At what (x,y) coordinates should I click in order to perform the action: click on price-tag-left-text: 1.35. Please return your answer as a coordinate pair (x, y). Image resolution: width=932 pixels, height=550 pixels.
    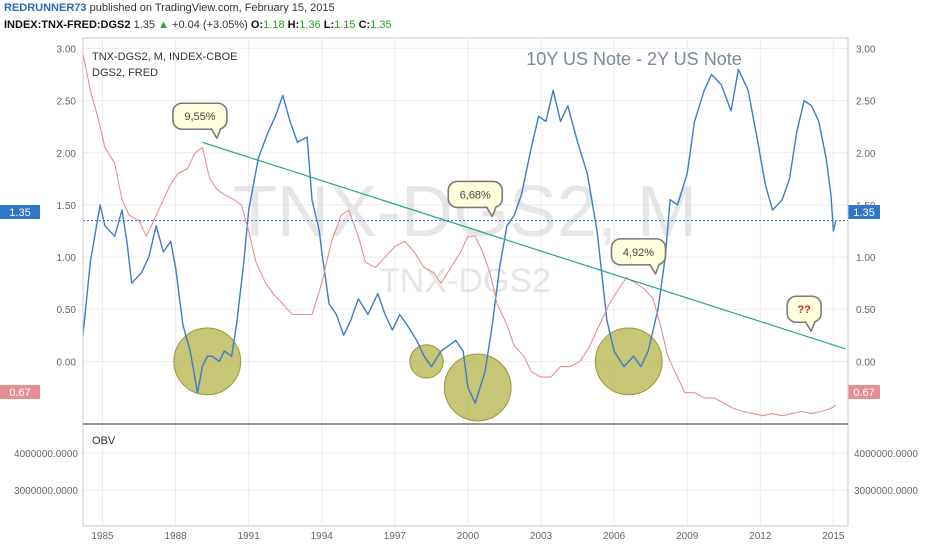
    Looking at the image, I should click on (19, 213).